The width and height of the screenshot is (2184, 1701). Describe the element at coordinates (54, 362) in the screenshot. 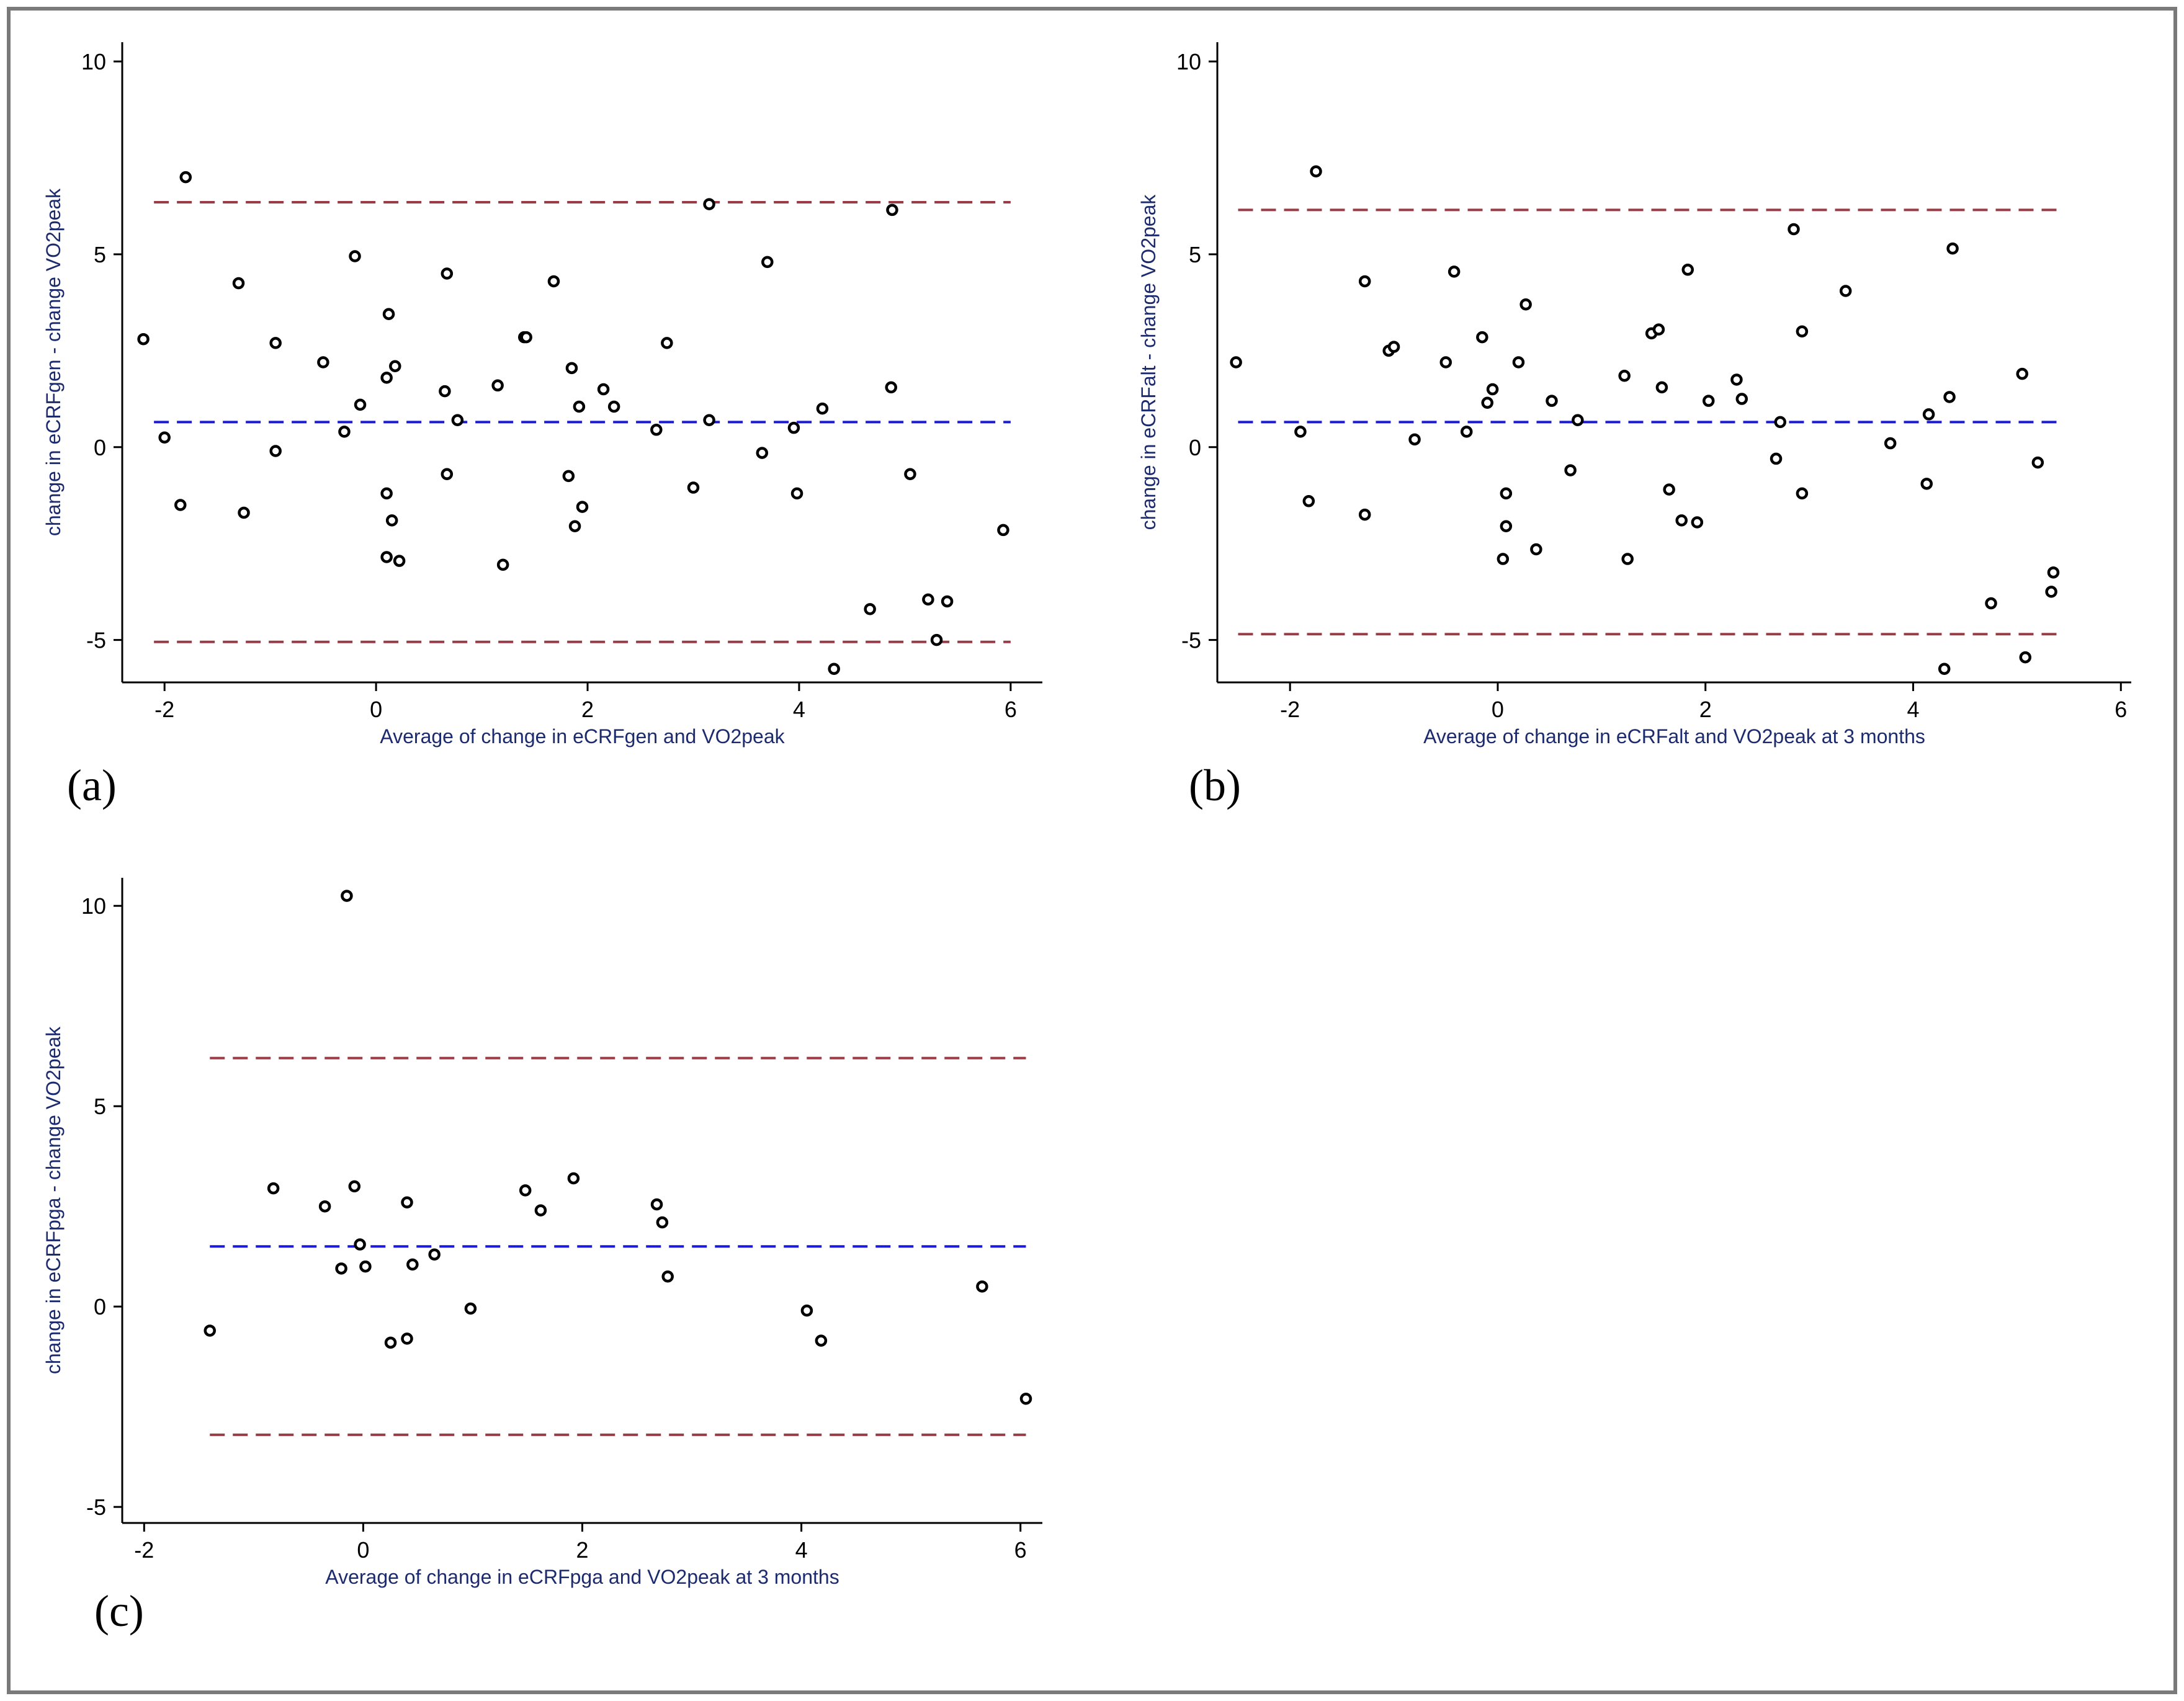

I see `y-axis-label: change in eCRFgen - change VO2peak` at that location.